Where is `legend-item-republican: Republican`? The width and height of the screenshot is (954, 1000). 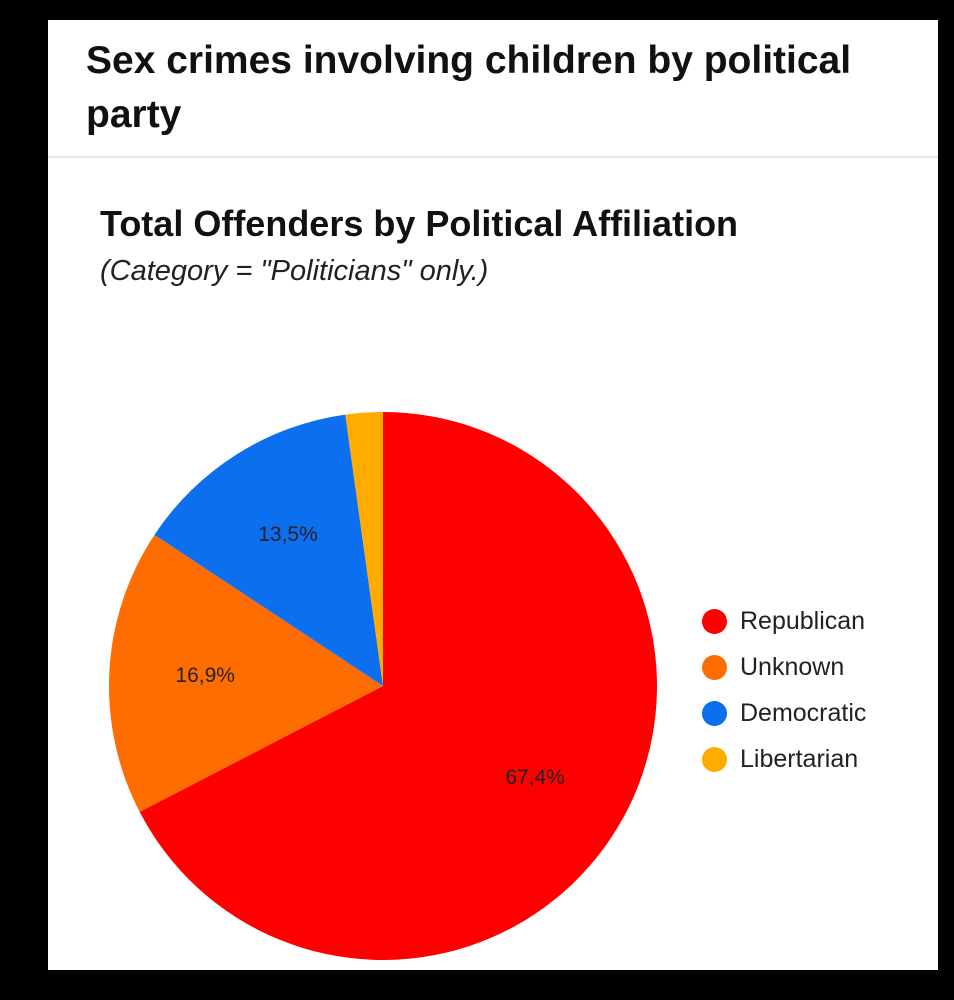 legend-item-republican: Republican is located at coordinates (784, 621).